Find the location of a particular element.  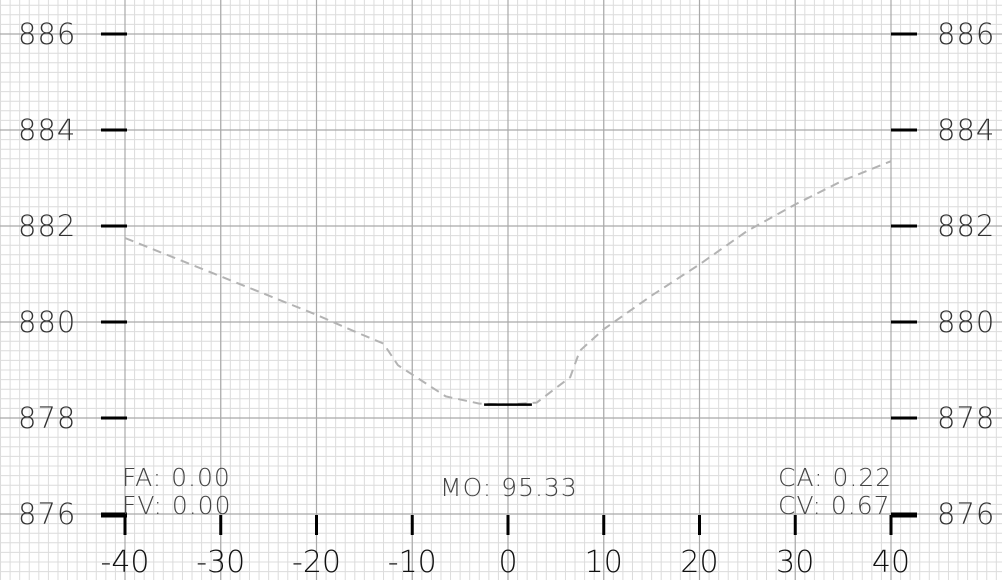

y-tick-label-right: 884 is located at coordinates (966, 130).